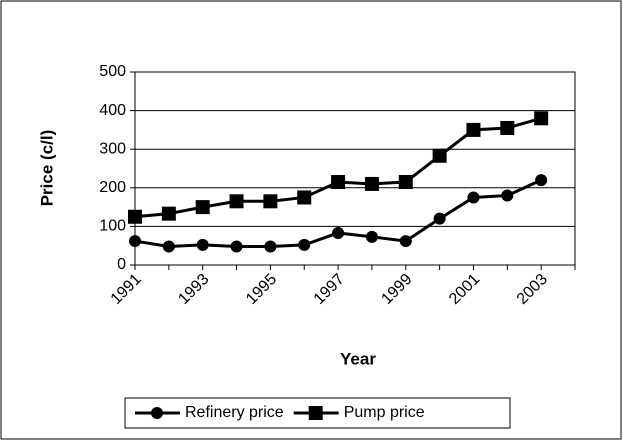 The height and width of the screenshot is (441, 623). What do you see at coordinates (121, 264) in the screenshot?
I see `y-tick-label: 0` at bounding box center [121, 264].